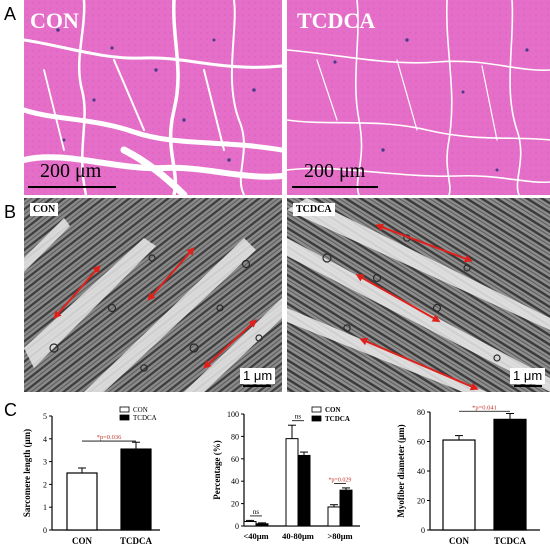  I want to click on he-scale-bar-tcdca, so click(335, 187).